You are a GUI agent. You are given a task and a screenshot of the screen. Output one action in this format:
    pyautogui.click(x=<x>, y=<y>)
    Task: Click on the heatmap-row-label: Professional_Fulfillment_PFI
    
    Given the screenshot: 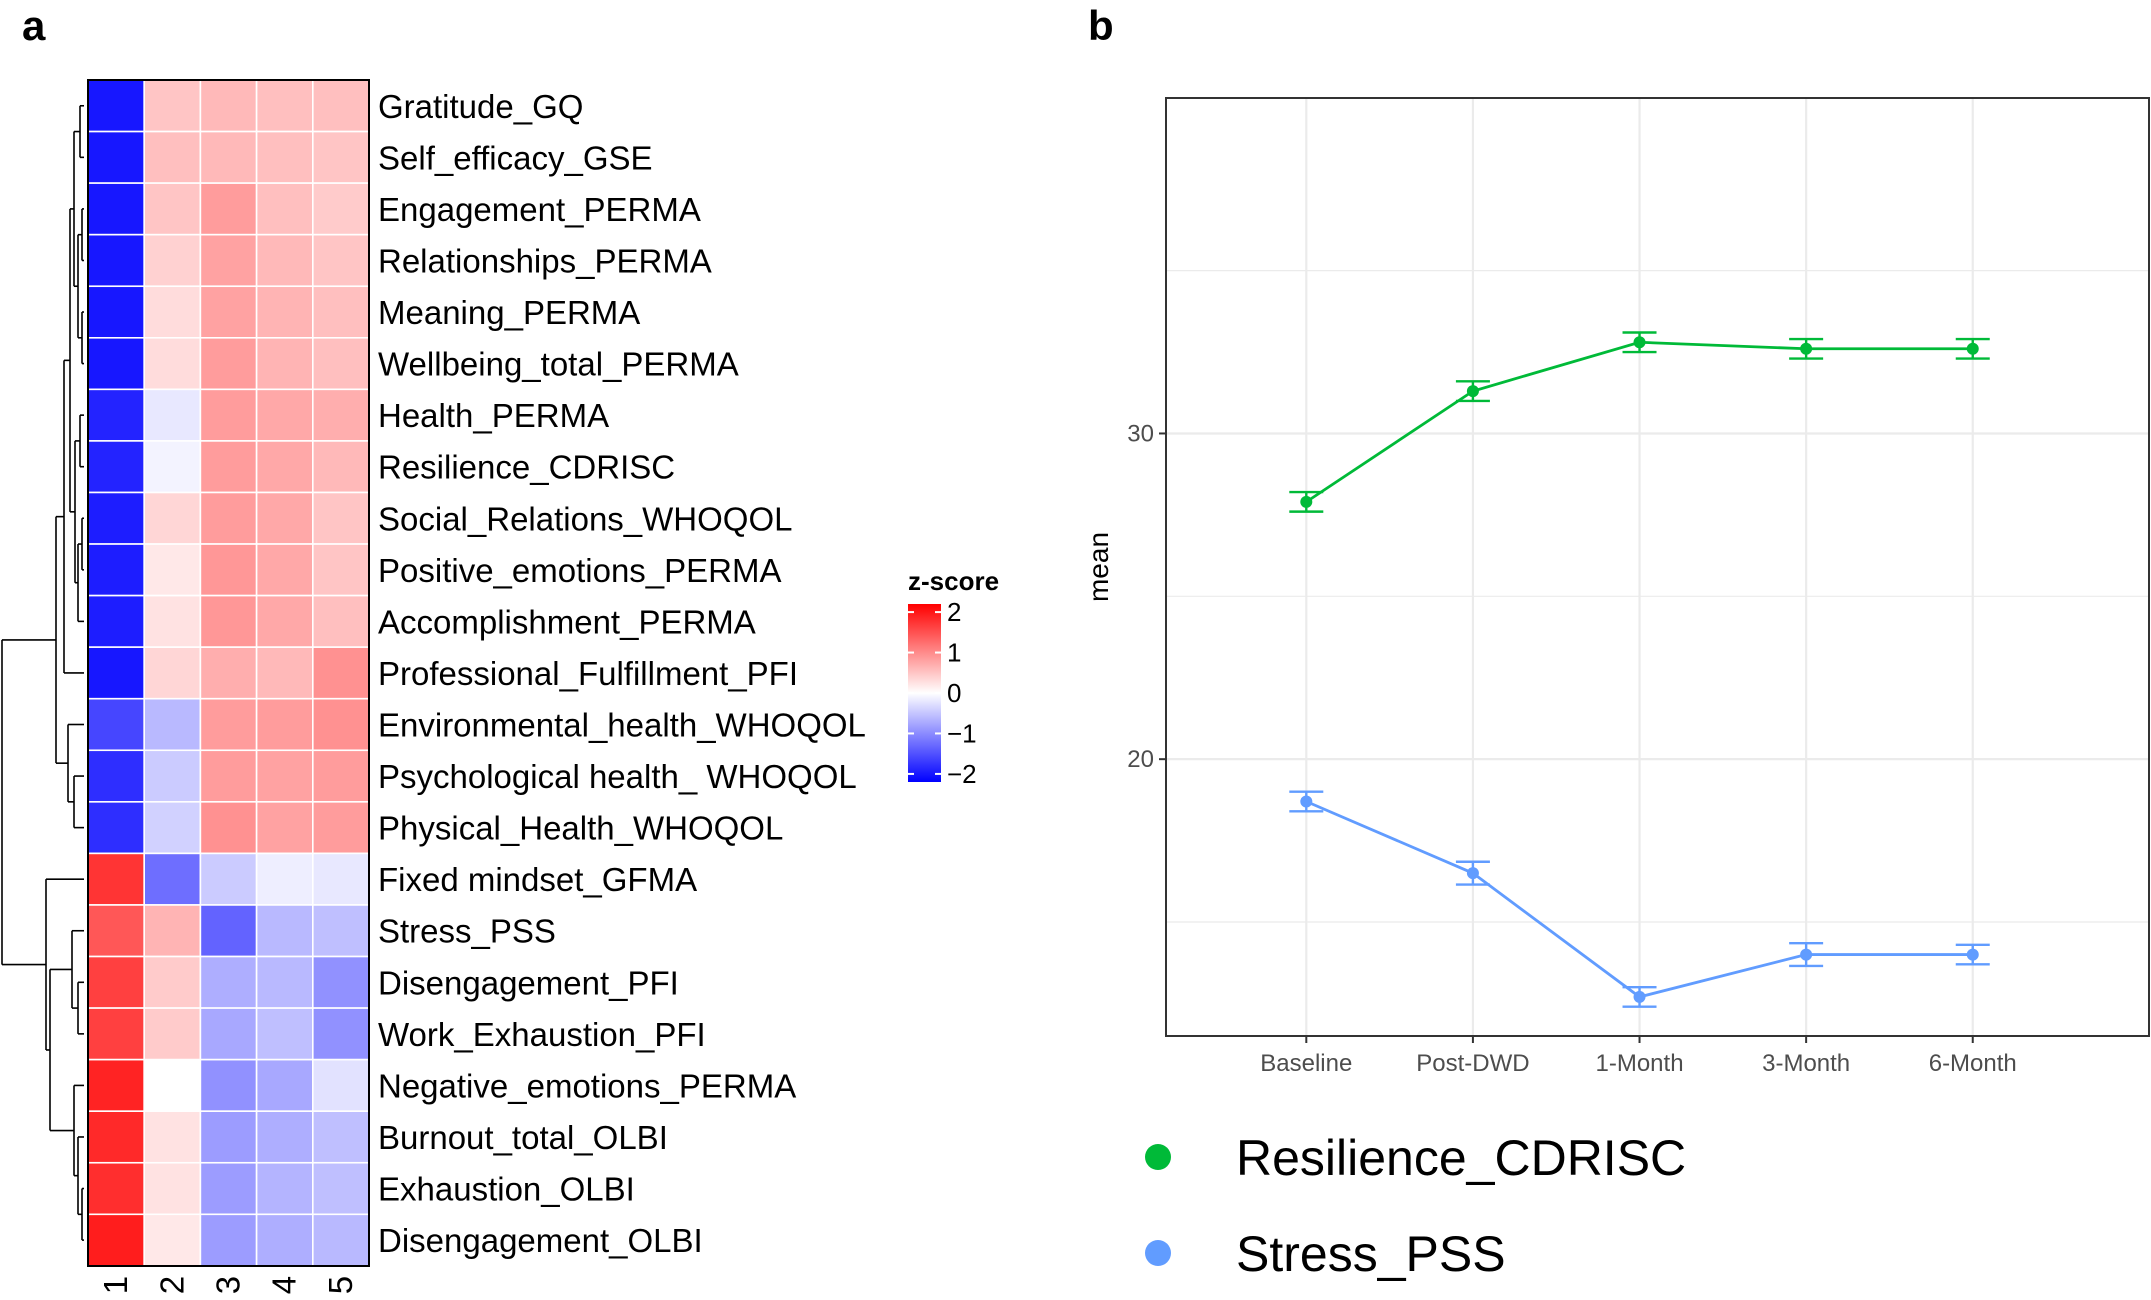 What is the action you would take?
    pyautogui.click(x=588, y=673)
    